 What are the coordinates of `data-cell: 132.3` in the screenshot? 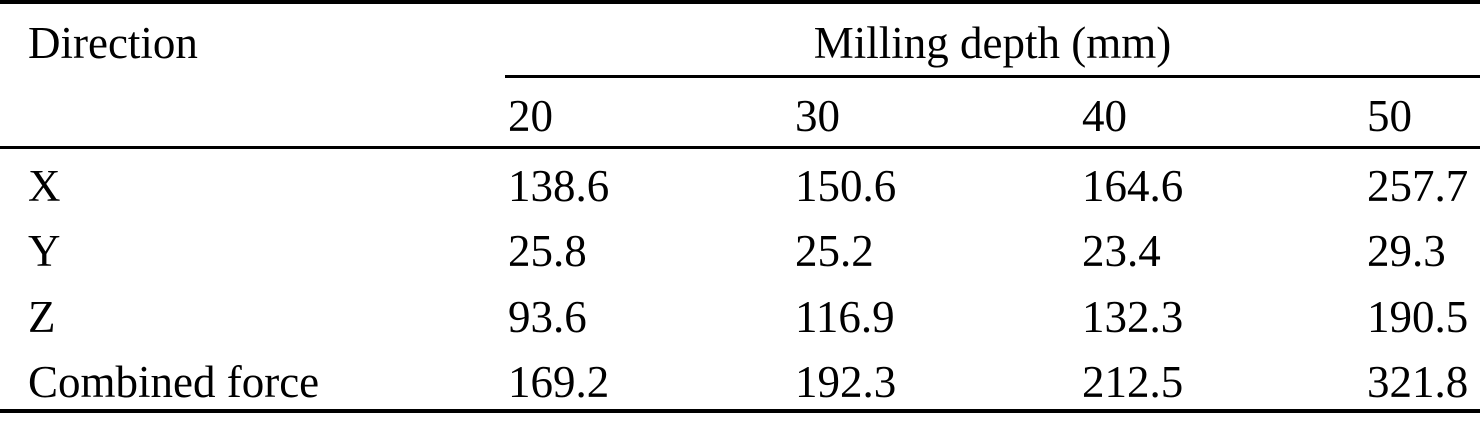 It's located at (1133, 317).